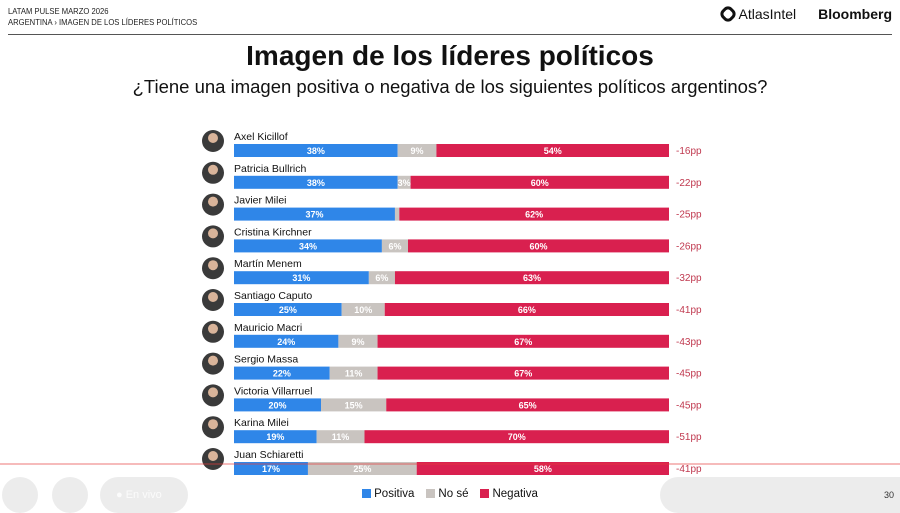 This screenshot has width=900, height=513. I want to click on legend-negativa: Negativa, so click(509, 494).